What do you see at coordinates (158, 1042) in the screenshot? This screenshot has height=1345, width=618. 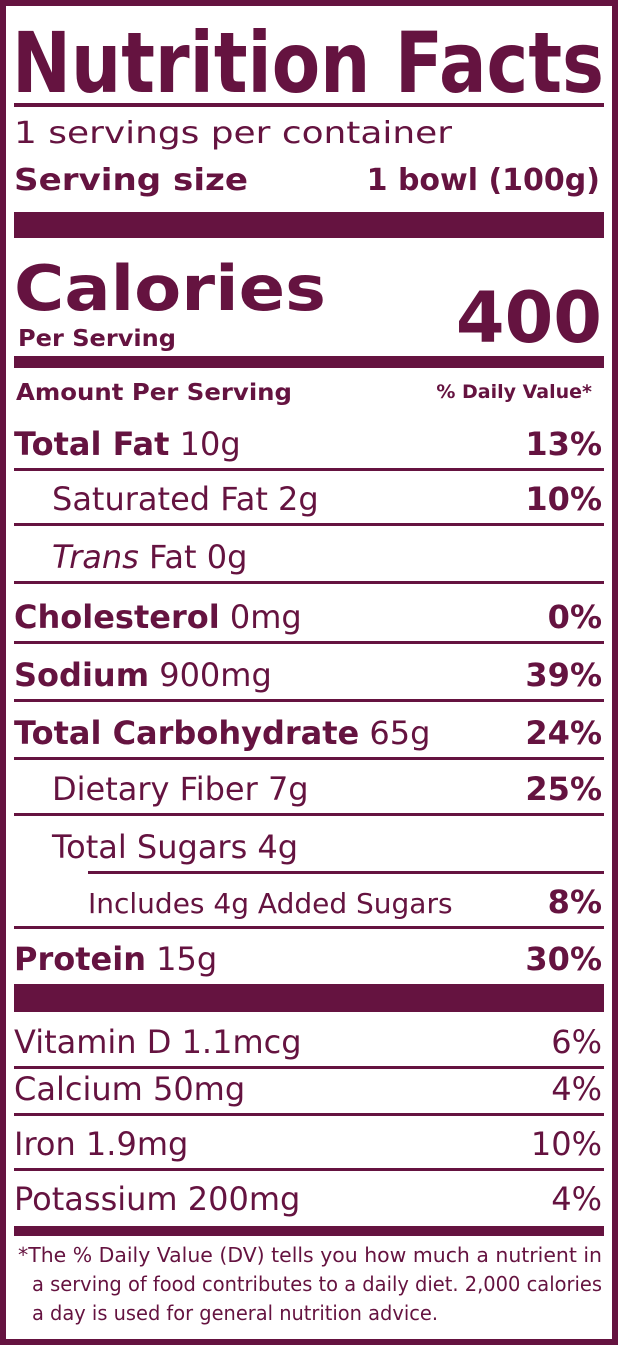 I see `vitamin-name: Vitamin D 1.1mcg` at bounding box center [158, 1042].